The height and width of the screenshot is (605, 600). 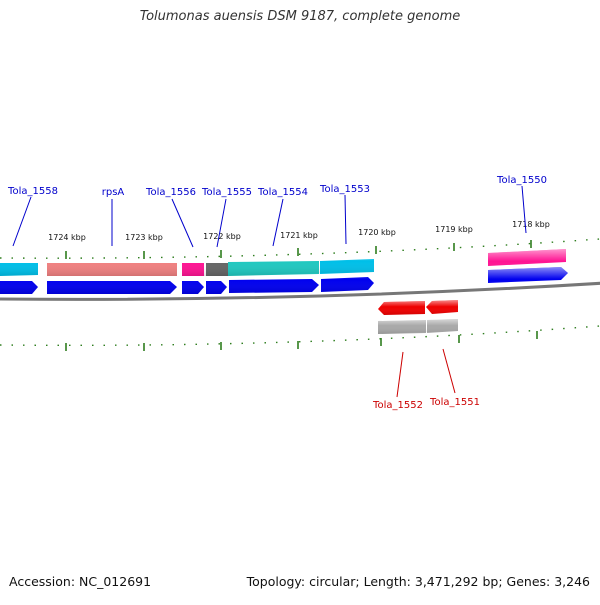 I want to click on gene-label-tola-1550: Tola_1550, so click(x=521, y=180).